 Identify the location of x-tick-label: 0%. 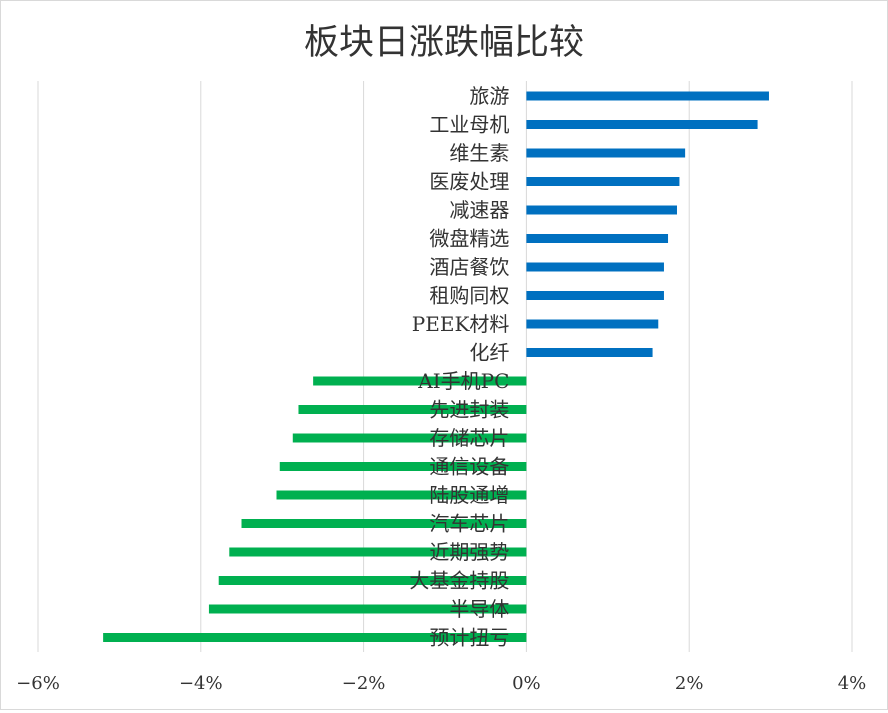
(526, 683).